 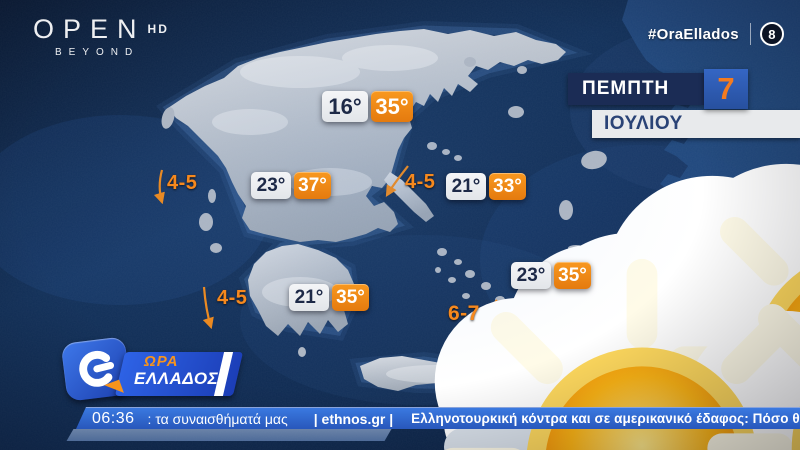 What do you see at coordinates (176, 378) in the screenshot?
I see `show-title-line2: ΕΛΛΑΔΟΣ` at bounding box center [176, 378].